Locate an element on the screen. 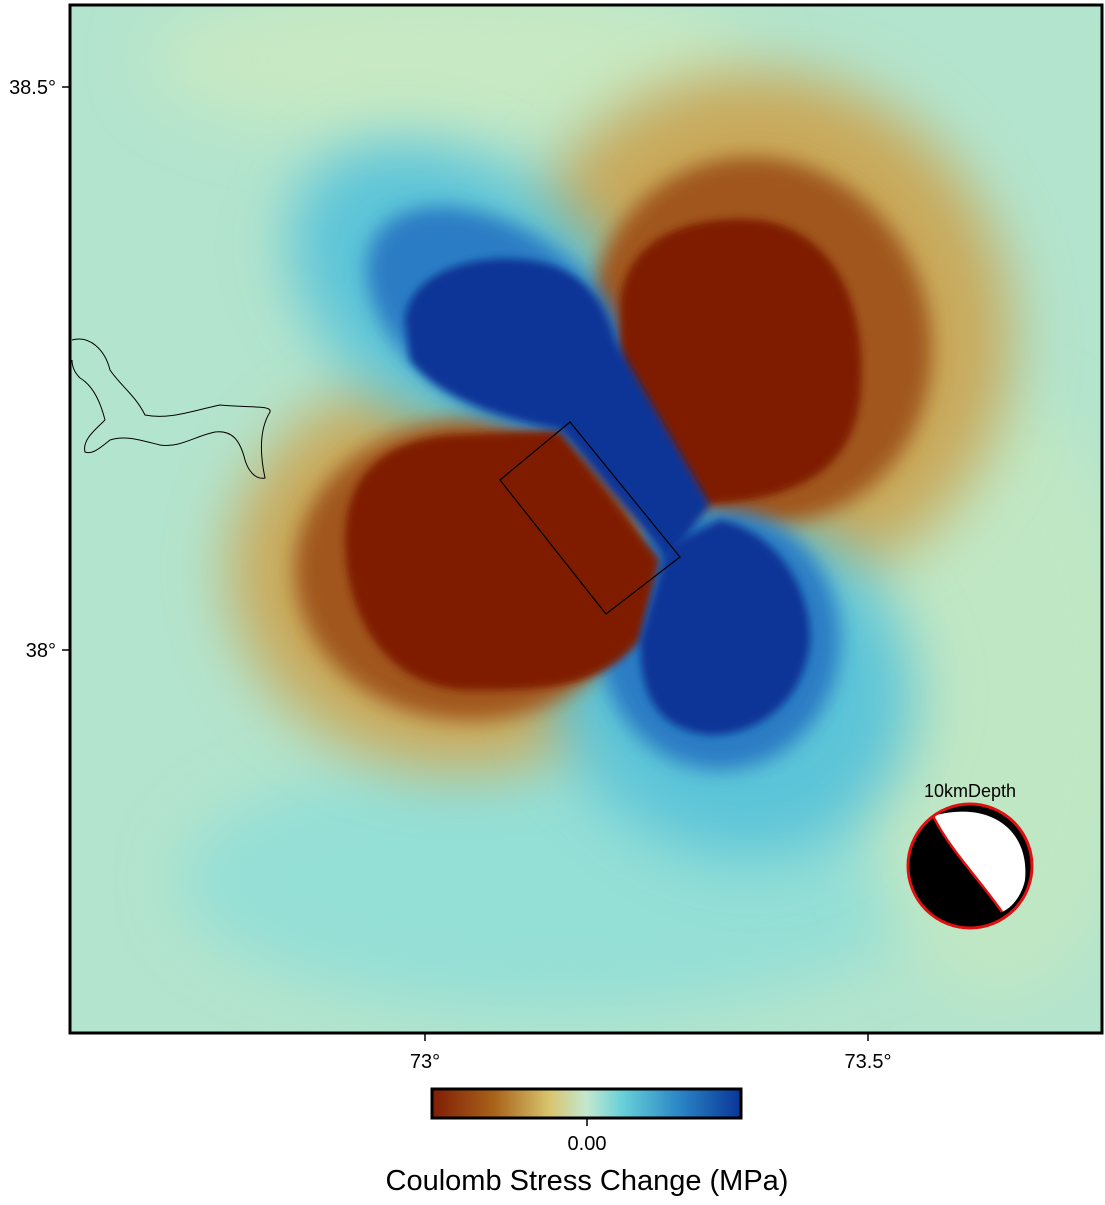 The image size is (1105, 1205). colorbar-title: Coulomb Stress Change (MPa) is located at coordinates (587, 1181).